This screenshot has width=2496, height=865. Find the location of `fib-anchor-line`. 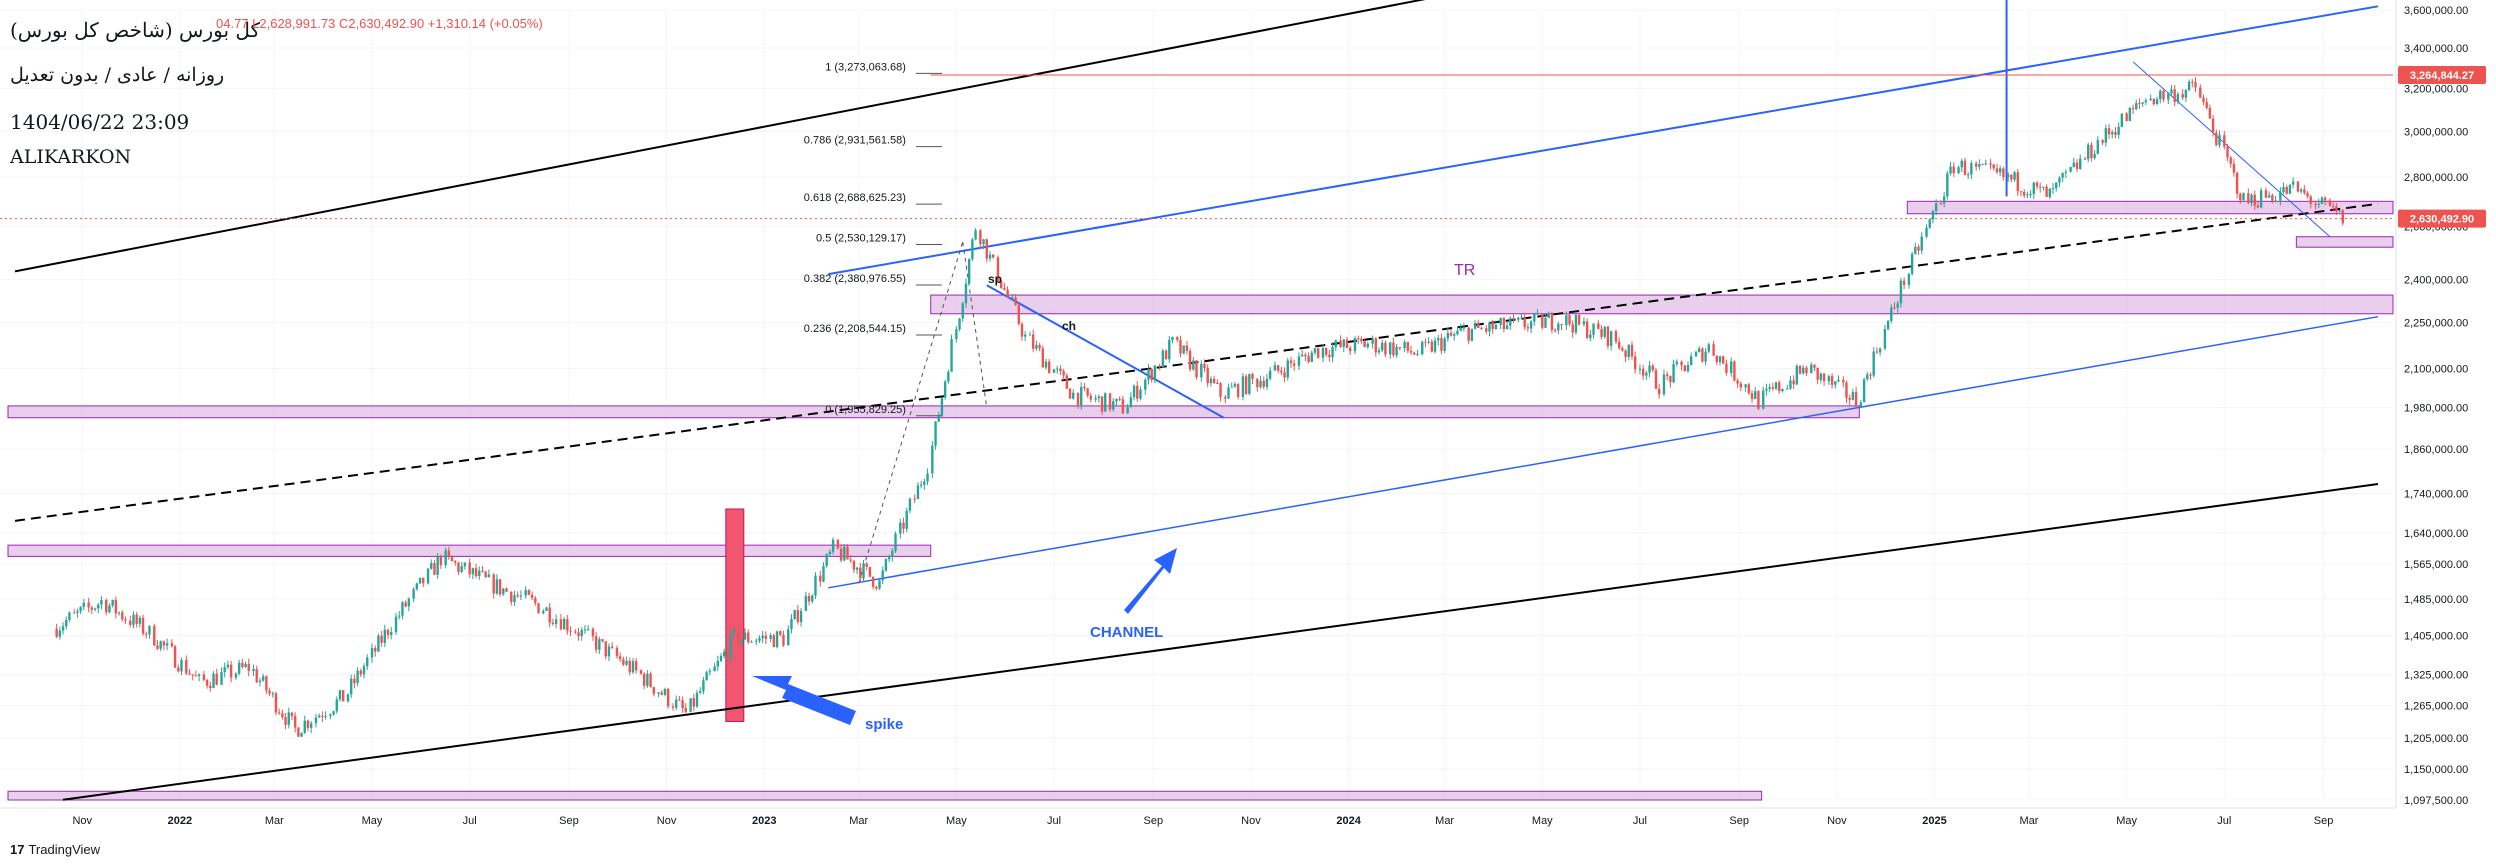

fib-anchor-line is located at coordinates (975, 324).